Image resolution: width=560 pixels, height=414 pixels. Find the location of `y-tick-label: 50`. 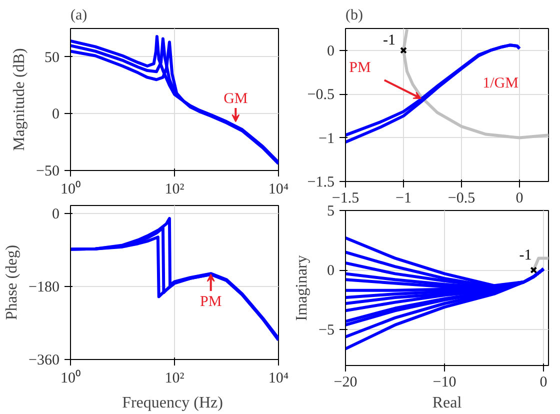

y-tick-label: 50 is located at coordinates (52, 58).